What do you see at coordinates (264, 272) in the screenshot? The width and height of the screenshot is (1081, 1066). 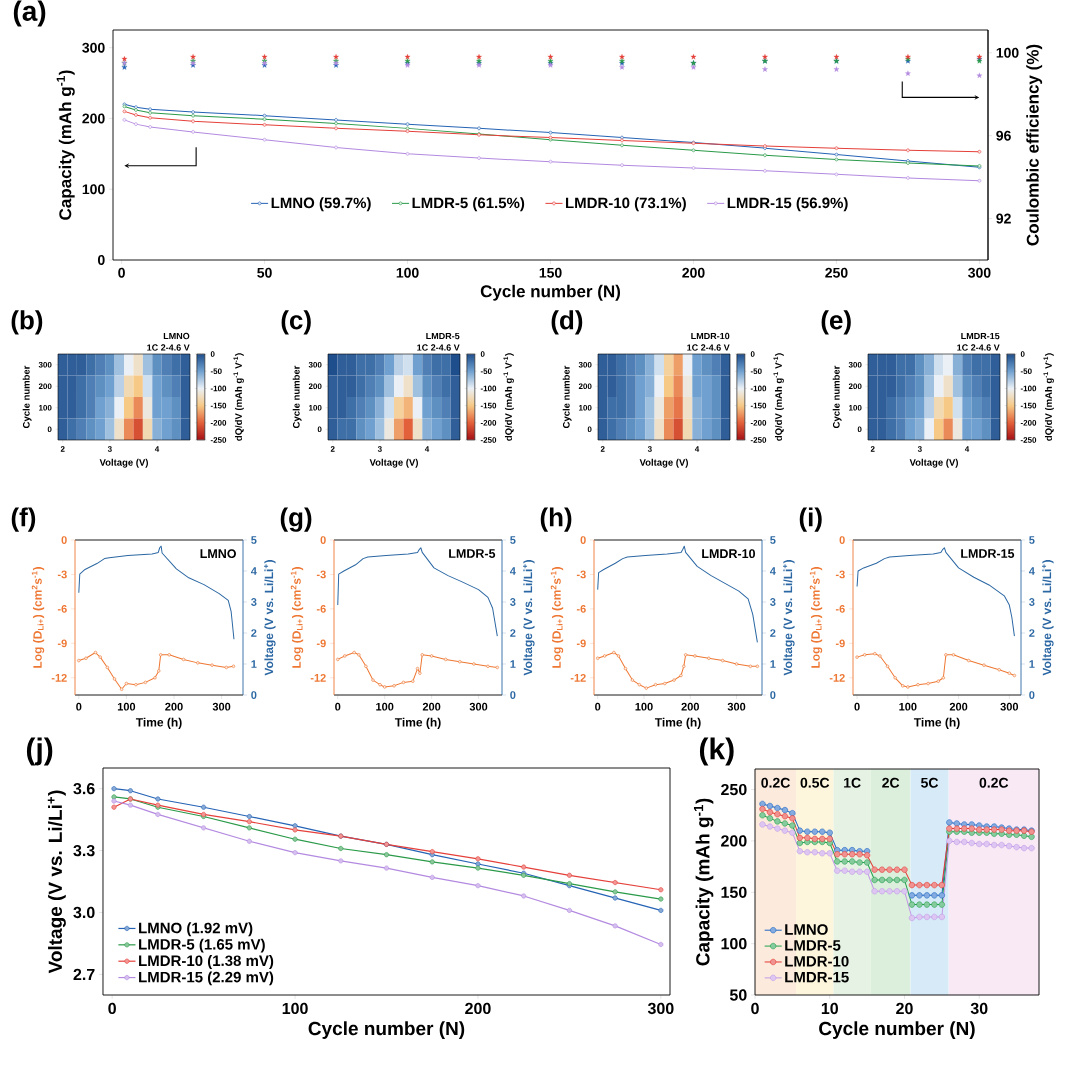 I see `x-tick-label: 50` at bounding box center [264, 272].